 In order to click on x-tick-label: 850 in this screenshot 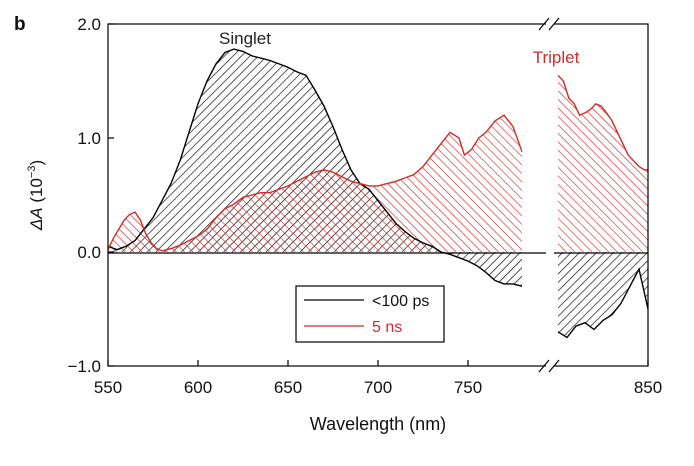, I will do `click(648, 387)`.